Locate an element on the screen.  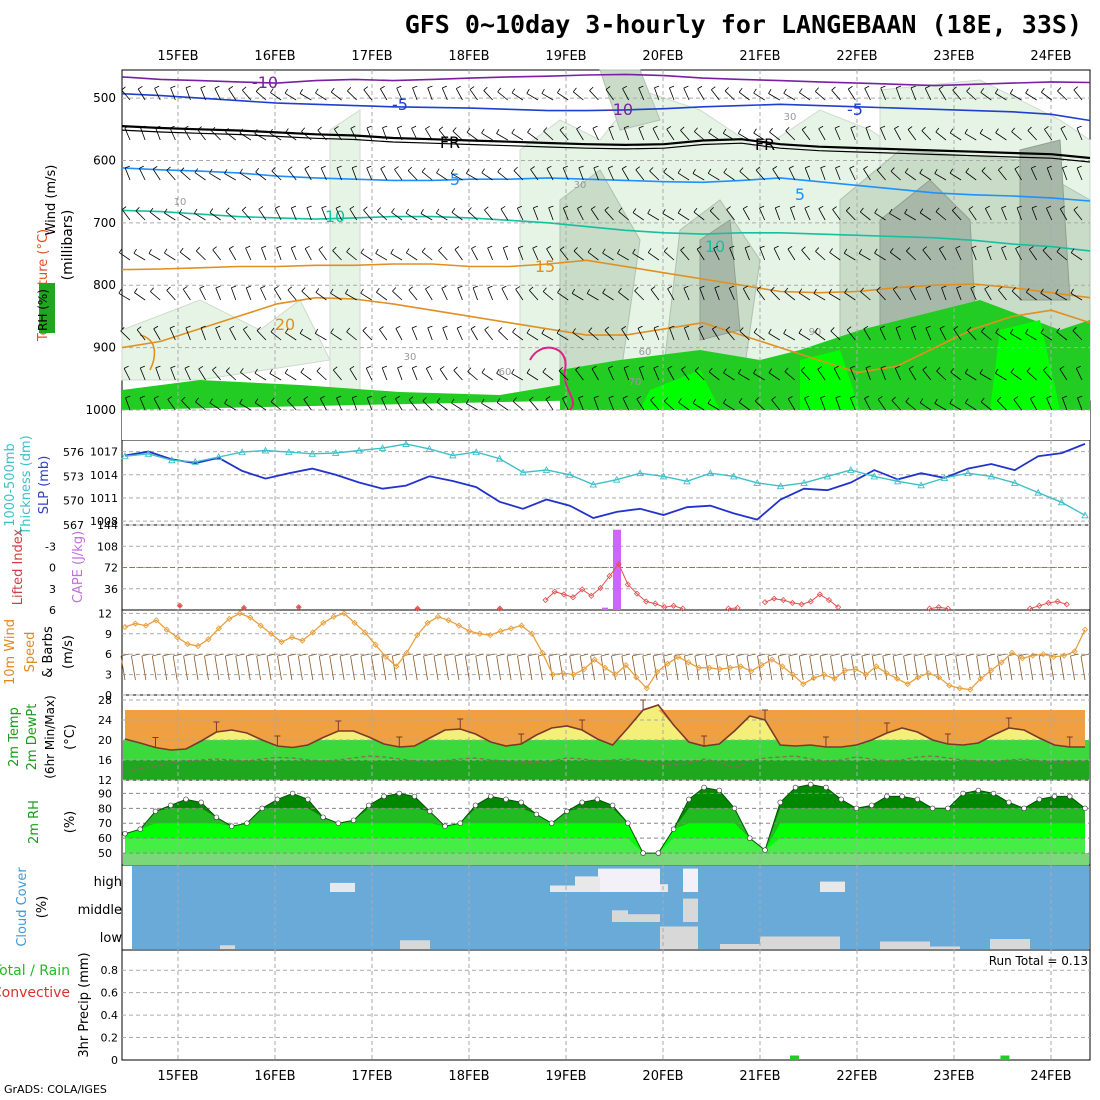
temp-tick-label: 12 is located at coordinates (105, 780).